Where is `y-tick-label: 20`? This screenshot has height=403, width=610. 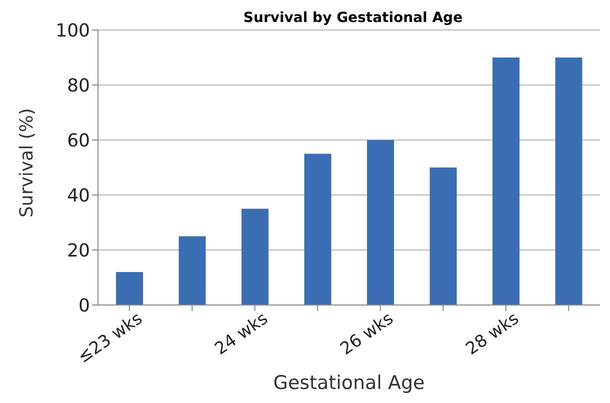 y-tick-label: 20 is located at coordinates (78, 251).